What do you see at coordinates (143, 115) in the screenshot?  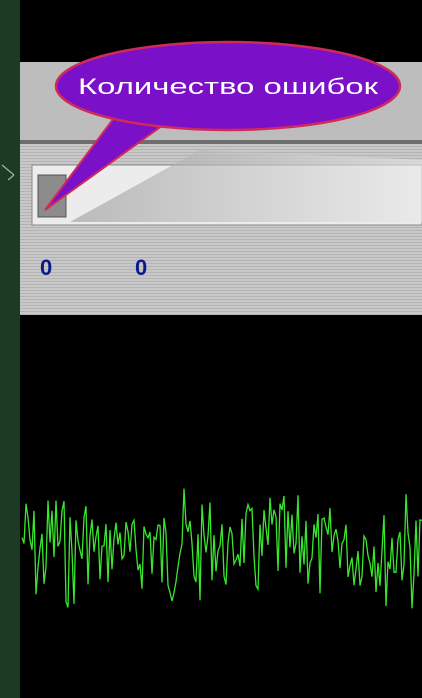 I see `callout-join` at bounding box center [143, 115].